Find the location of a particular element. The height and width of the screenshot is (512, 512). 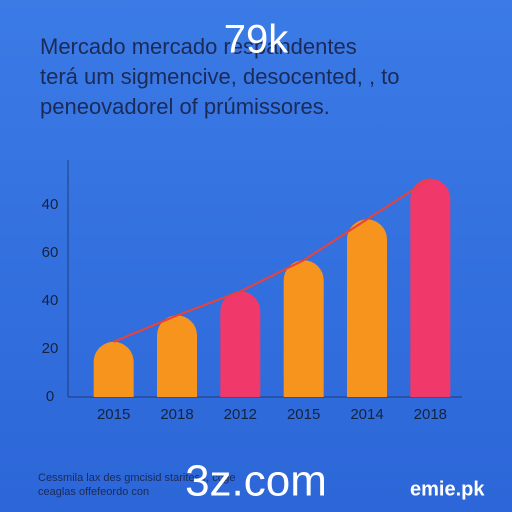

y-tick-label: 60 is located at coordinates (50, 252).